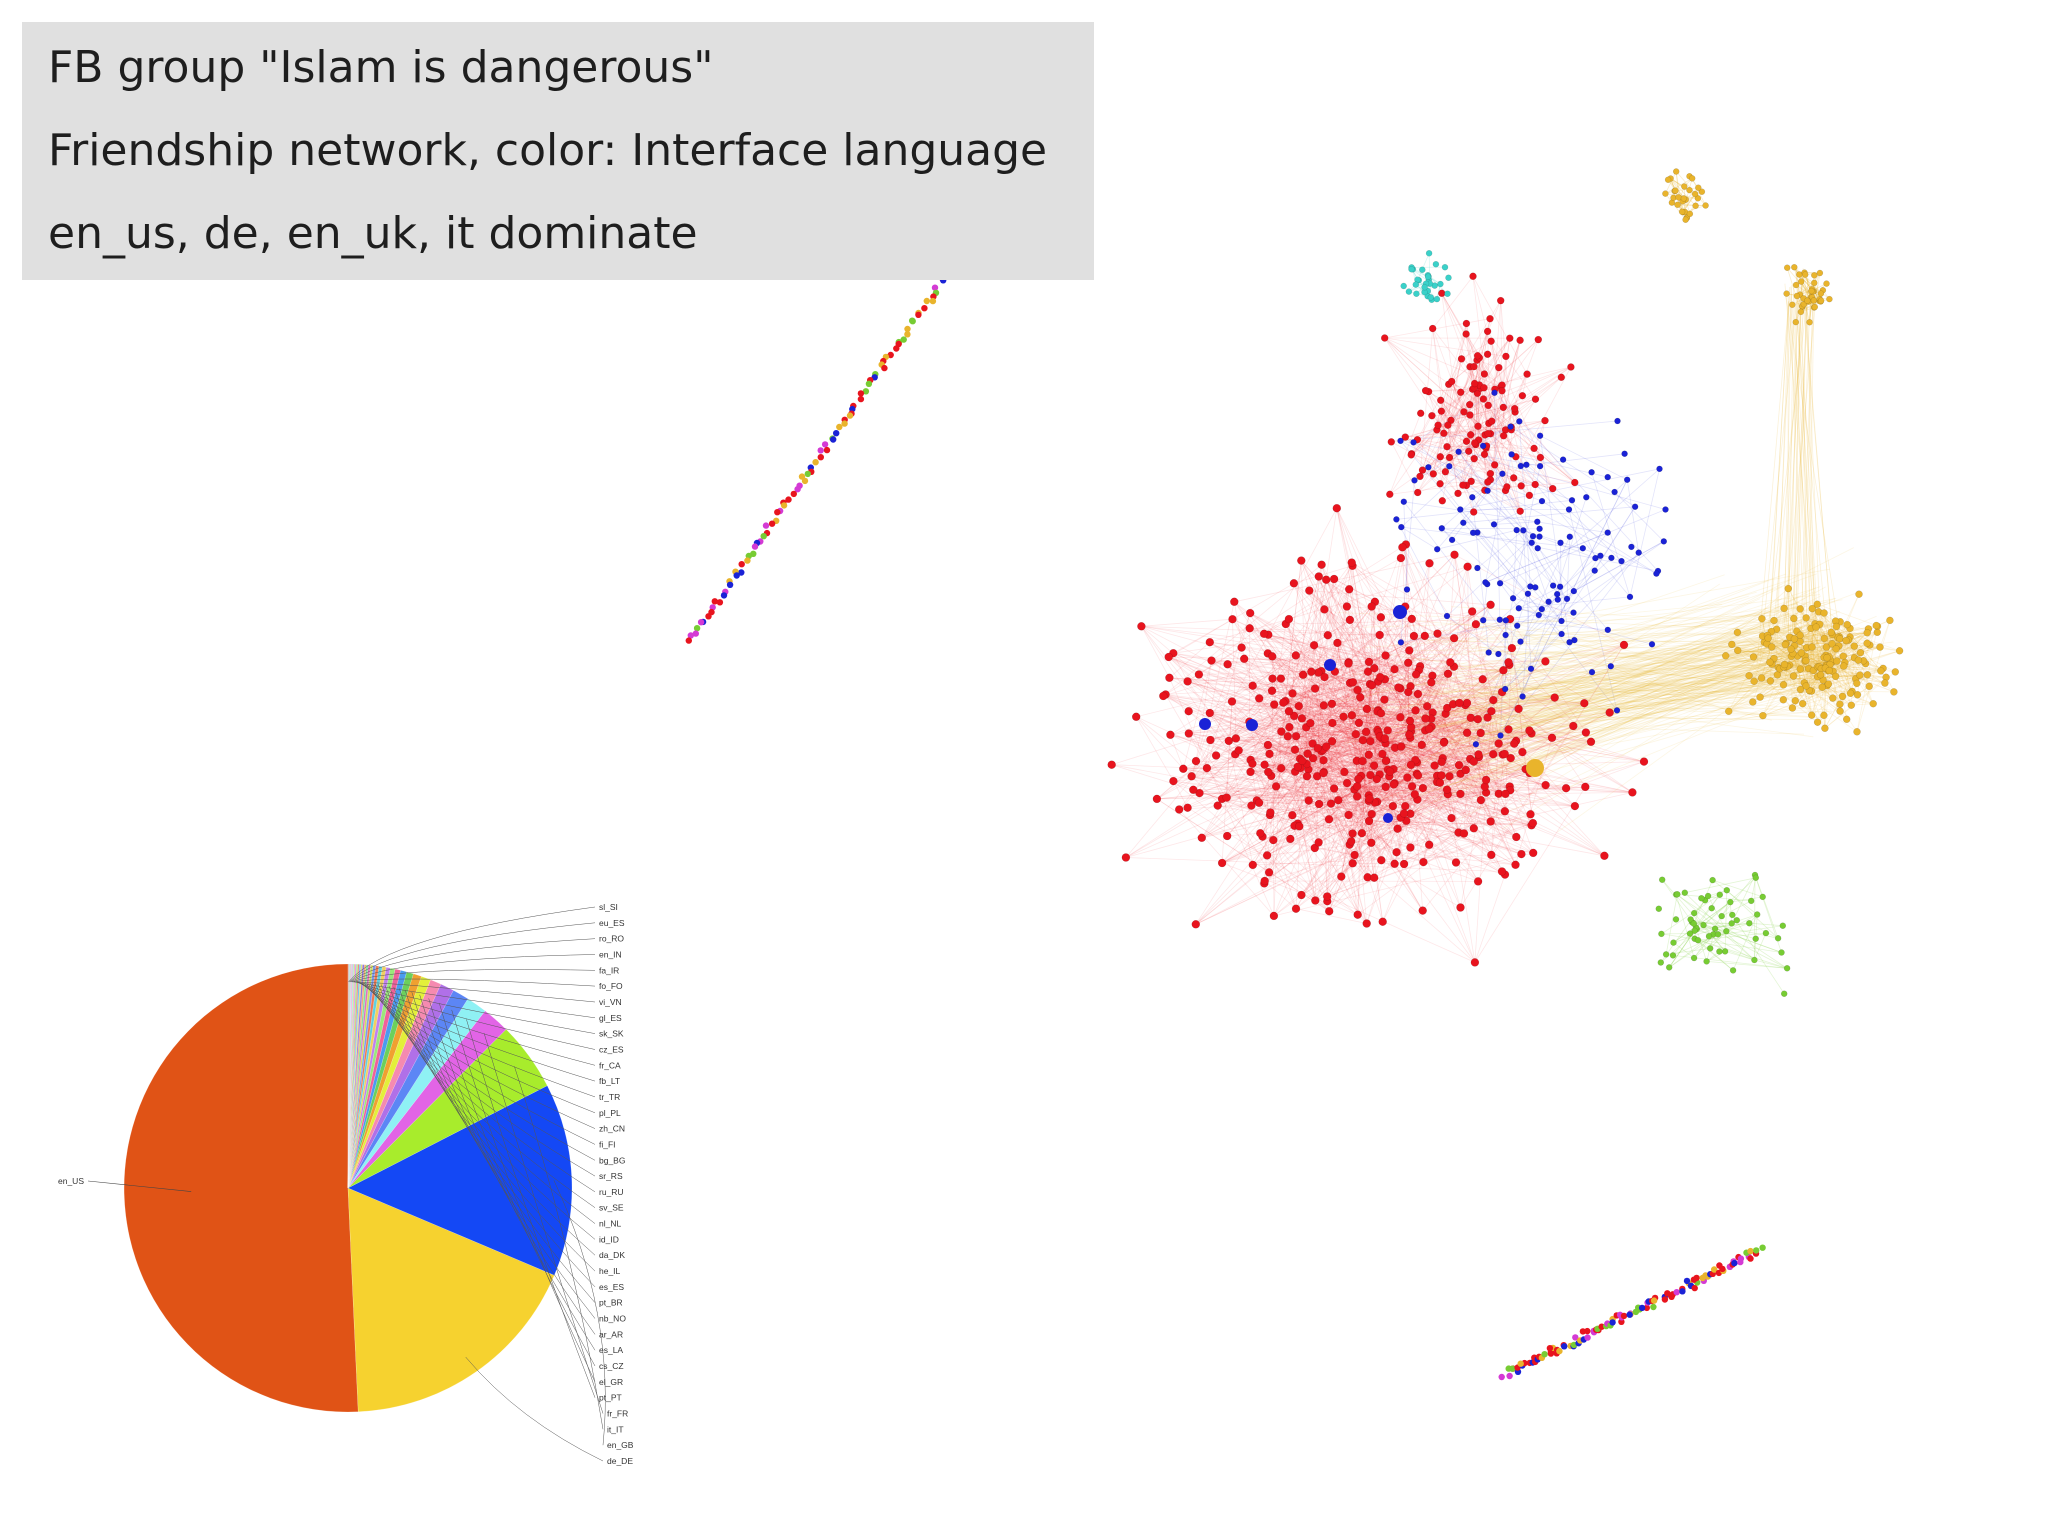 The height and width of the screenshot is (1536, 2048). Describe the element at coordinates (612, 1129) in the screenshot. I see `pie-label-zh-cn: zh_CN` at that location.